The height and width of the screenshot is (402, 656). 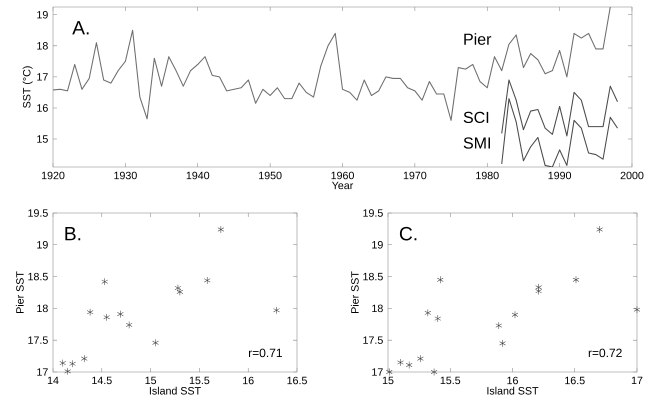 What do you see at coordinates (605, 353) in the screenshot?
I see `annotation: r=0.72` at bounding box center [605, 353].